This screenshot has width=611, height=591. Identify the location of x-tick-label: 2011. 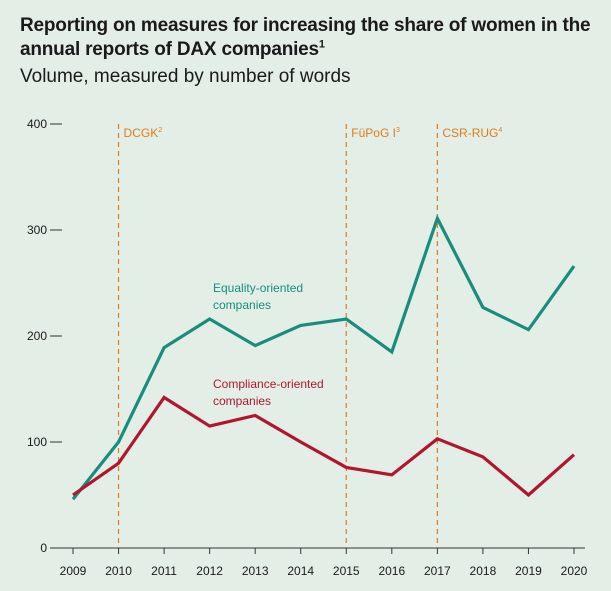
(164, 571).